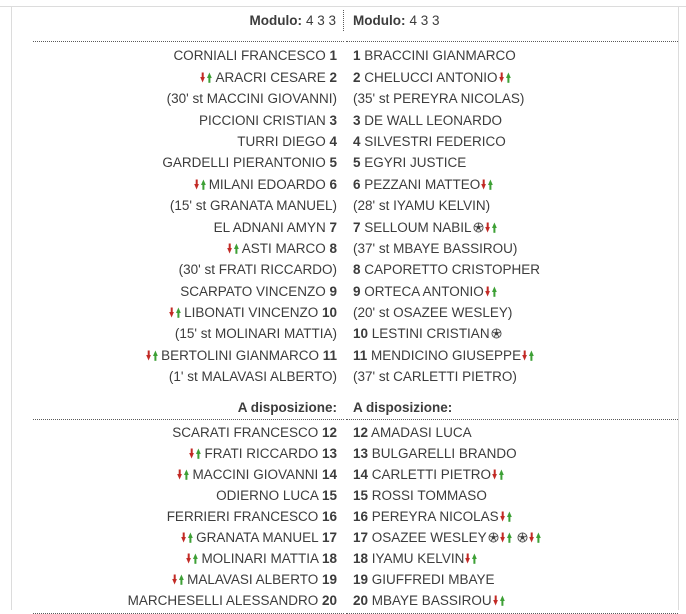 The width and height of the screenshot is (686, 614). Describe the element at coordinates (188, 558) in the screenshot. I see `player-row: MOLINARI MATTIA 18` at that location.